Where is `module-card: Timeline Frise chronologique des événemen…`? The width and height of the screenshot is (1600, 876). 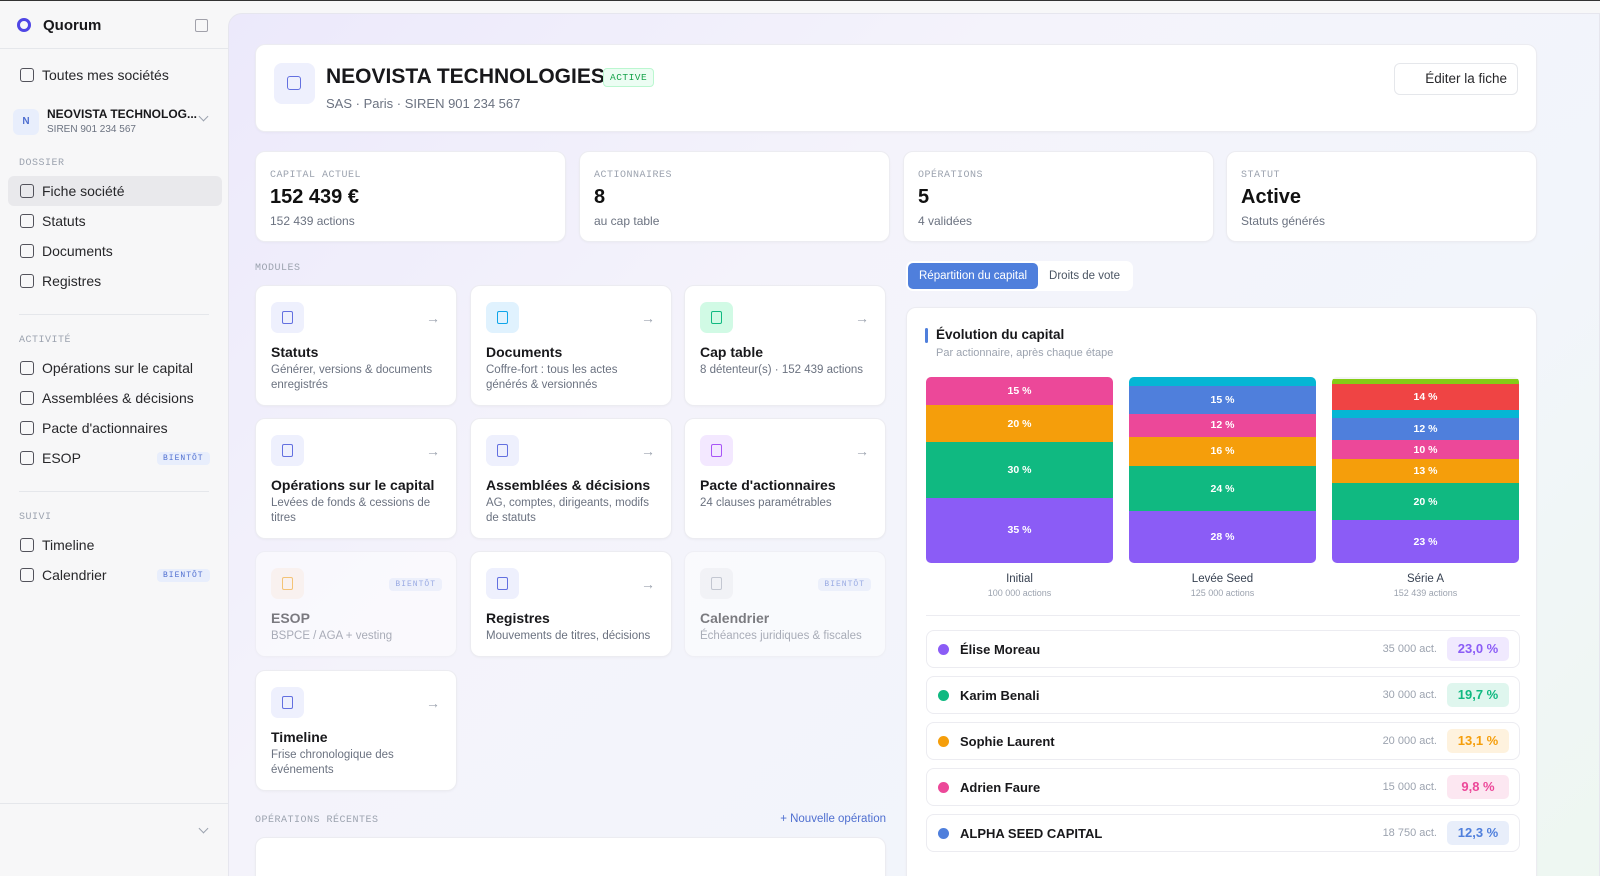
module-card: Timeline Frise chronologique des événemen… is located at coordinates (356, 730).